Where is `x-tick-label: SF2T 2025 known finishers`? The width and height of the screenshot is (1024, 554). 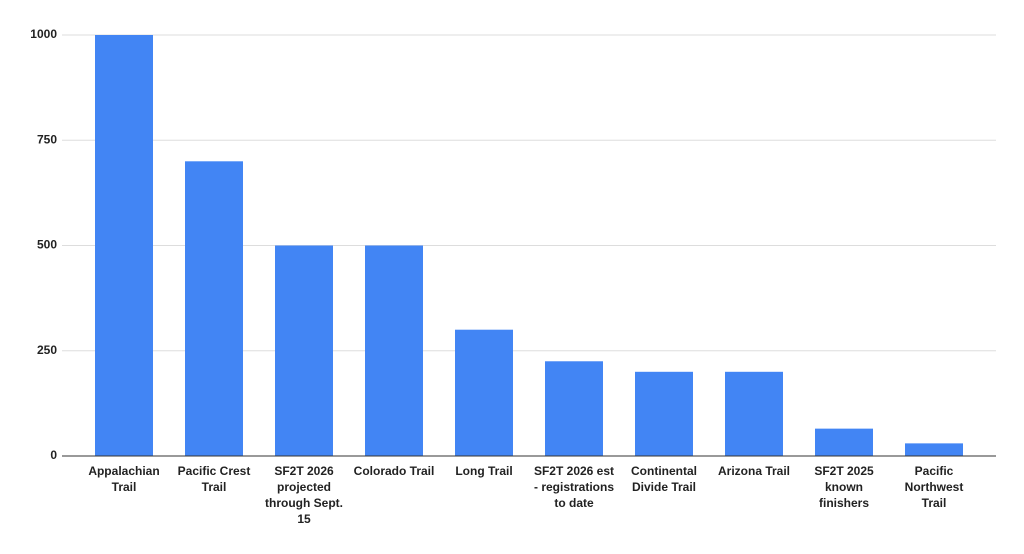 x-tick-label: SF2T 2025 known finishers is located at coordinates (844, 487).